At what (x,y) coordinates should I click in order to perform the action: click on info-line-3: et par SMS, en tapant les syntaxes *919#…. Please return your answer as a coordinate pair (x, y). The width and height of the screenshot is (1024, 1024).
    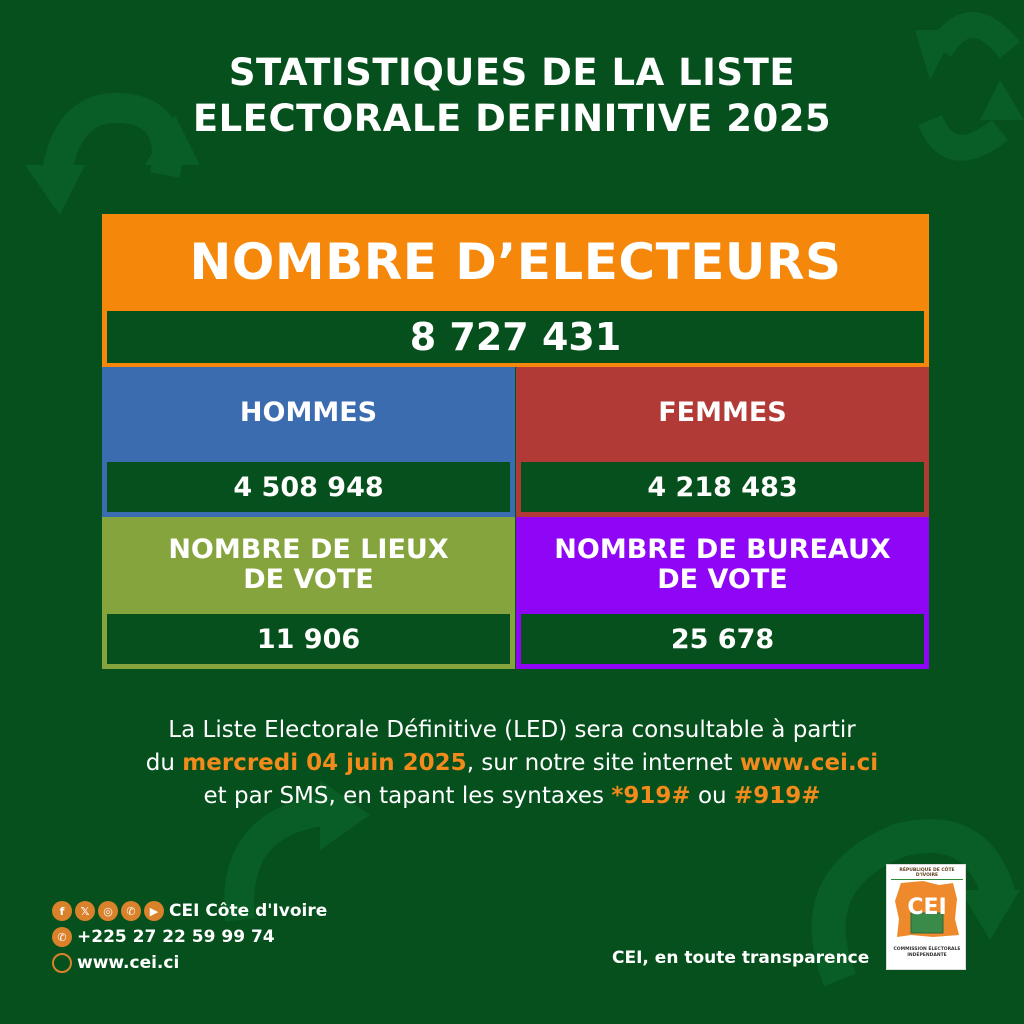
    Looking at the image, I should click on (512, 796).